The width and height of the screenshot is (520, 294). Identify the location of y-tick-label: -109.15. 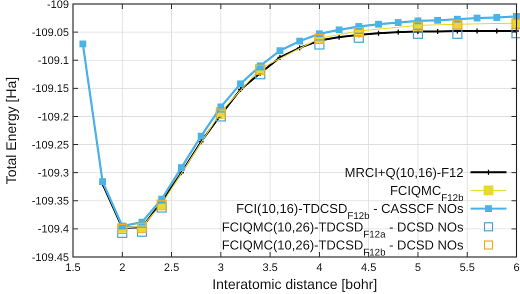
(50, 89).